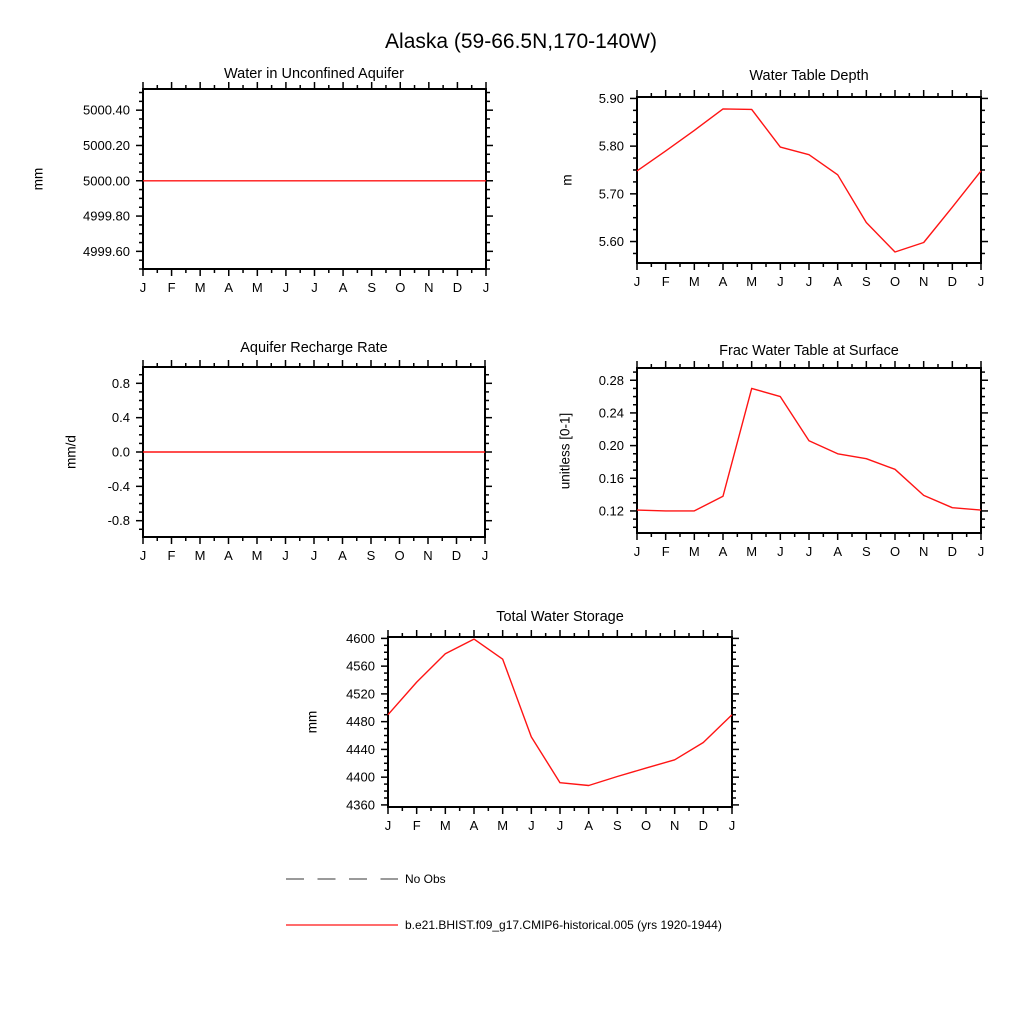  What do you see at coordinates (71, 452) in the screenshot?
I see `y-axis-label-aquifer-recharge-rate: mm/d` at bounding box center [71, 452].